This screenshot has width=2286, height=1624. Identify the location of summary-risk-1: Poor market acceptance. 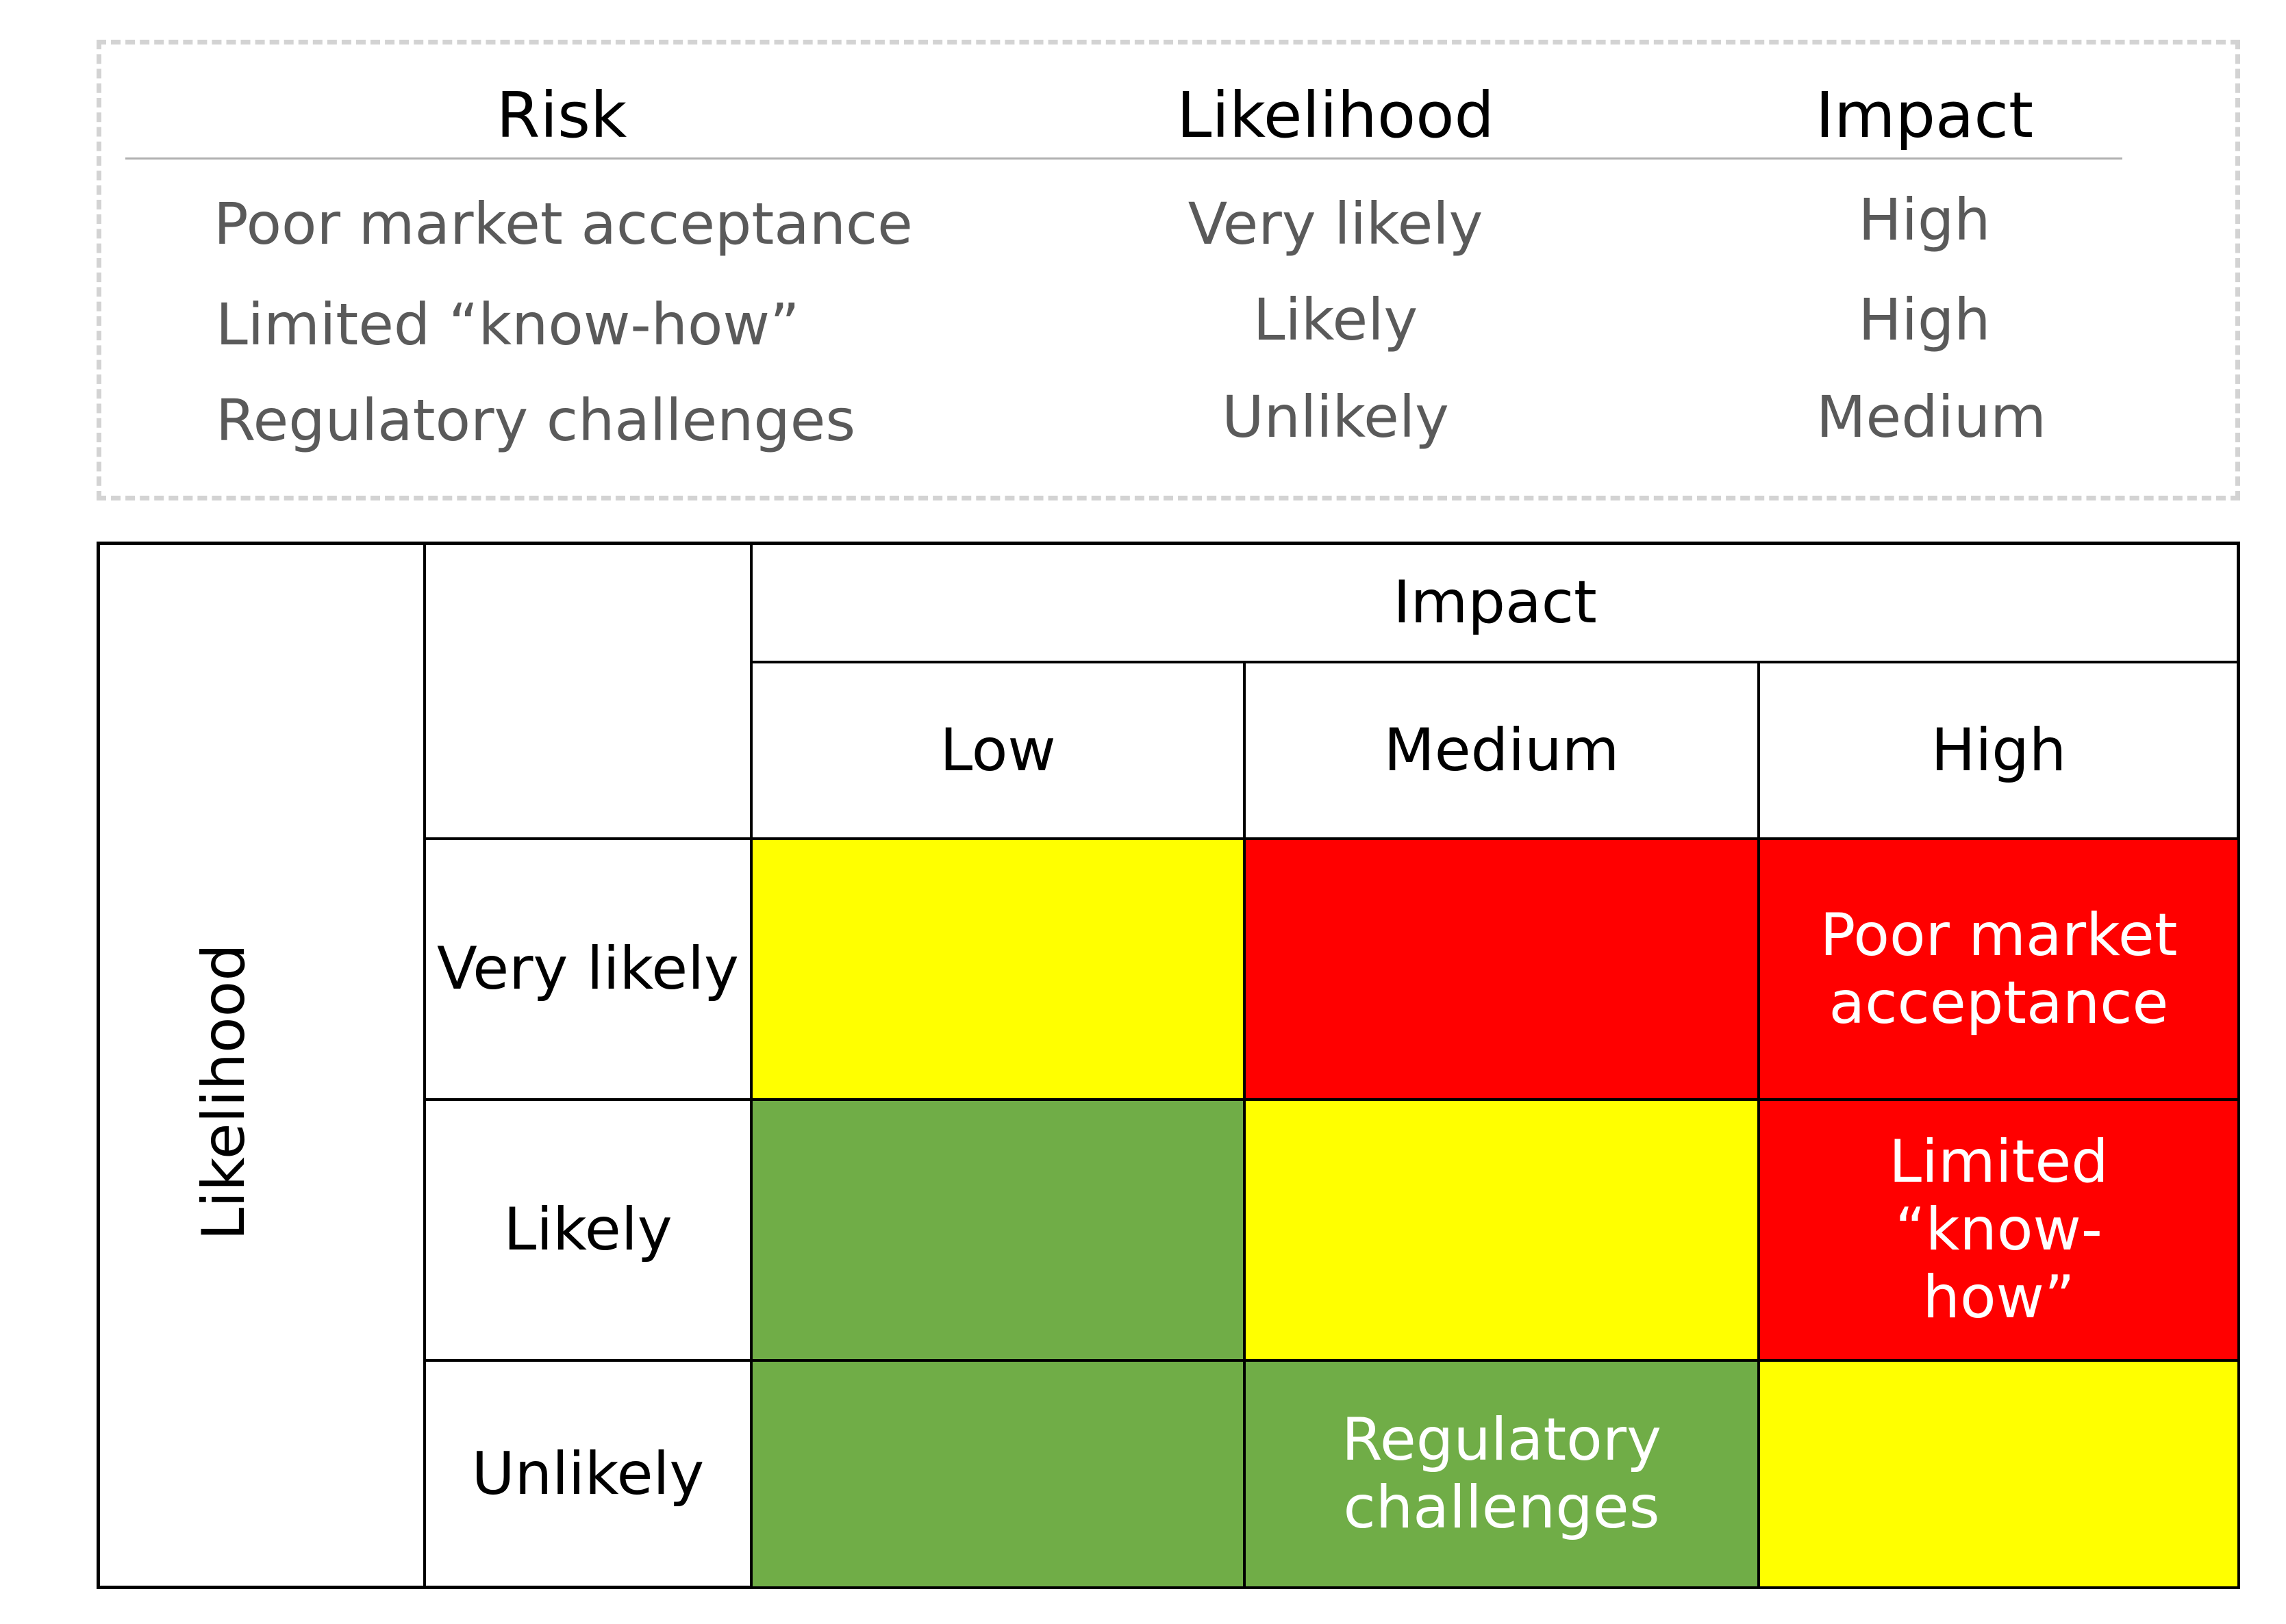
(563, 223).